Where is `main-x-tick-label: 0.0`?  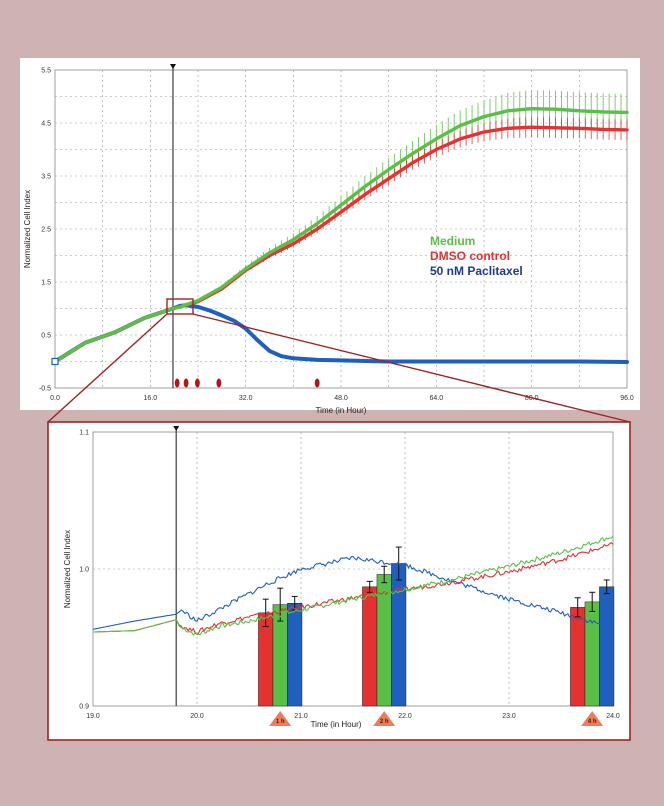
main-x-tick-label: 0.0 is located at coordinates (55, 398).